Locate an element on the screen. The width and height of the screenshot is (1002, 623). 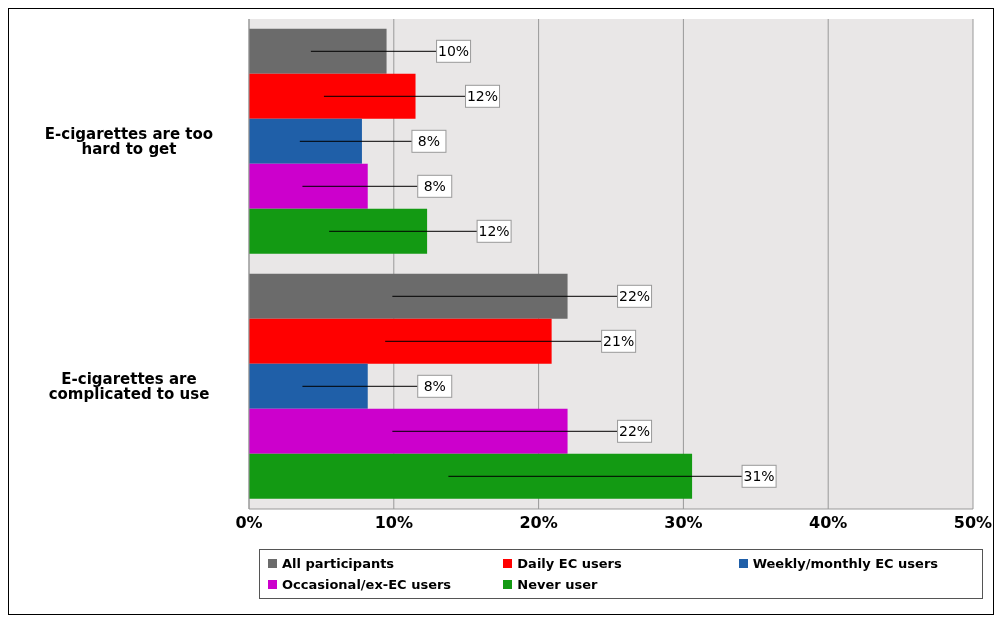
x-tick-label: 40% is located at coordinates (828, 523).